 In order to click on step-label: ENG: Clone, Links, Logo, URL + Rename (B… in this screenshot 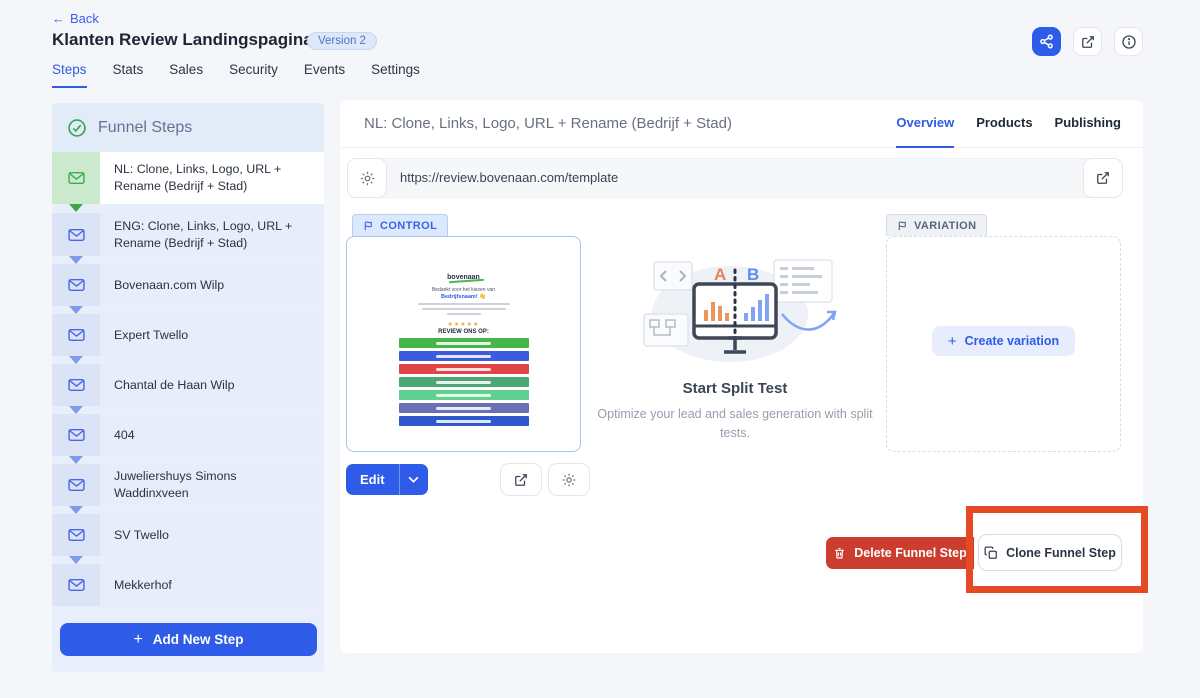, I will do `click(212, 234)`.